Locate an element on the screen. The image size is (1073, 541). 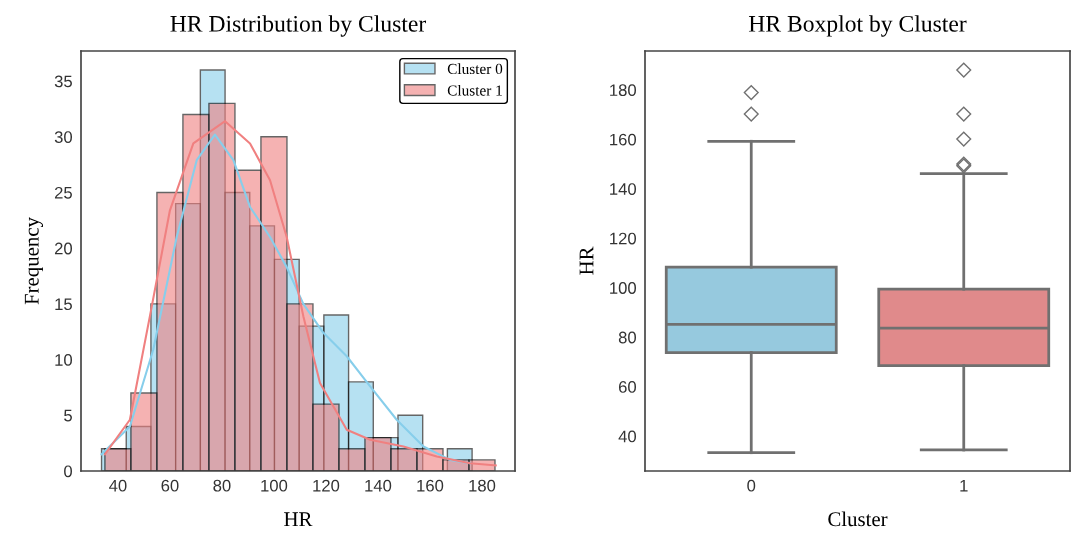
x-tick-label: 160 is located at coordinates (430, 485).